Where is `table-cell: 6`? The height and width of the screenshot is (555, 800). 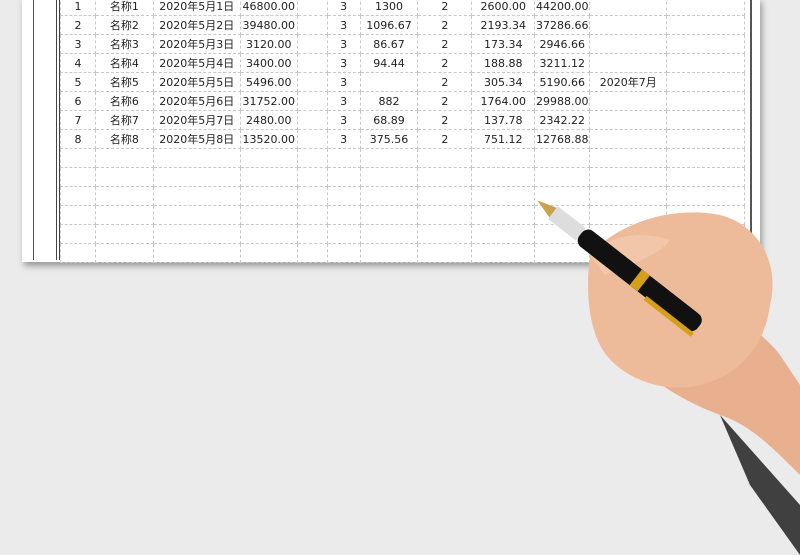
table-cell: 6 is located at coordinates (78, 101).